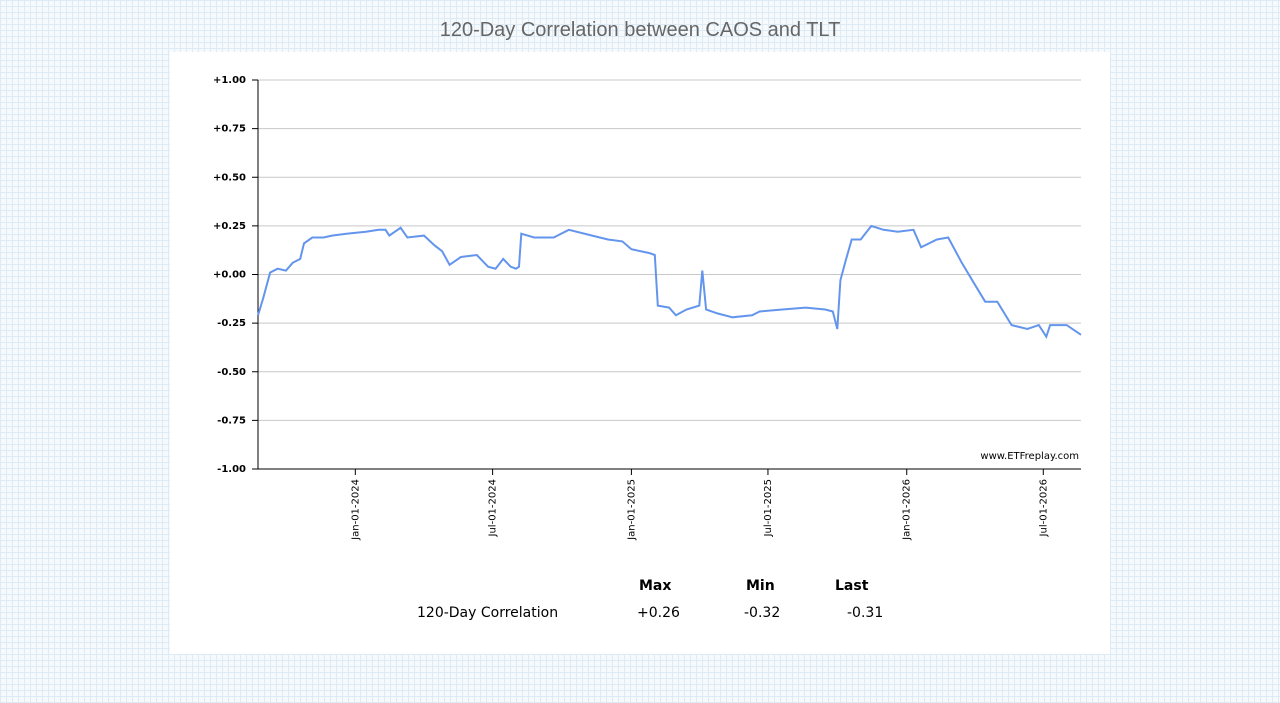  What do you see at coordinates (760, 586) in the screenshot?
I see `stat-header: Min` at bounding box center [760, 586].